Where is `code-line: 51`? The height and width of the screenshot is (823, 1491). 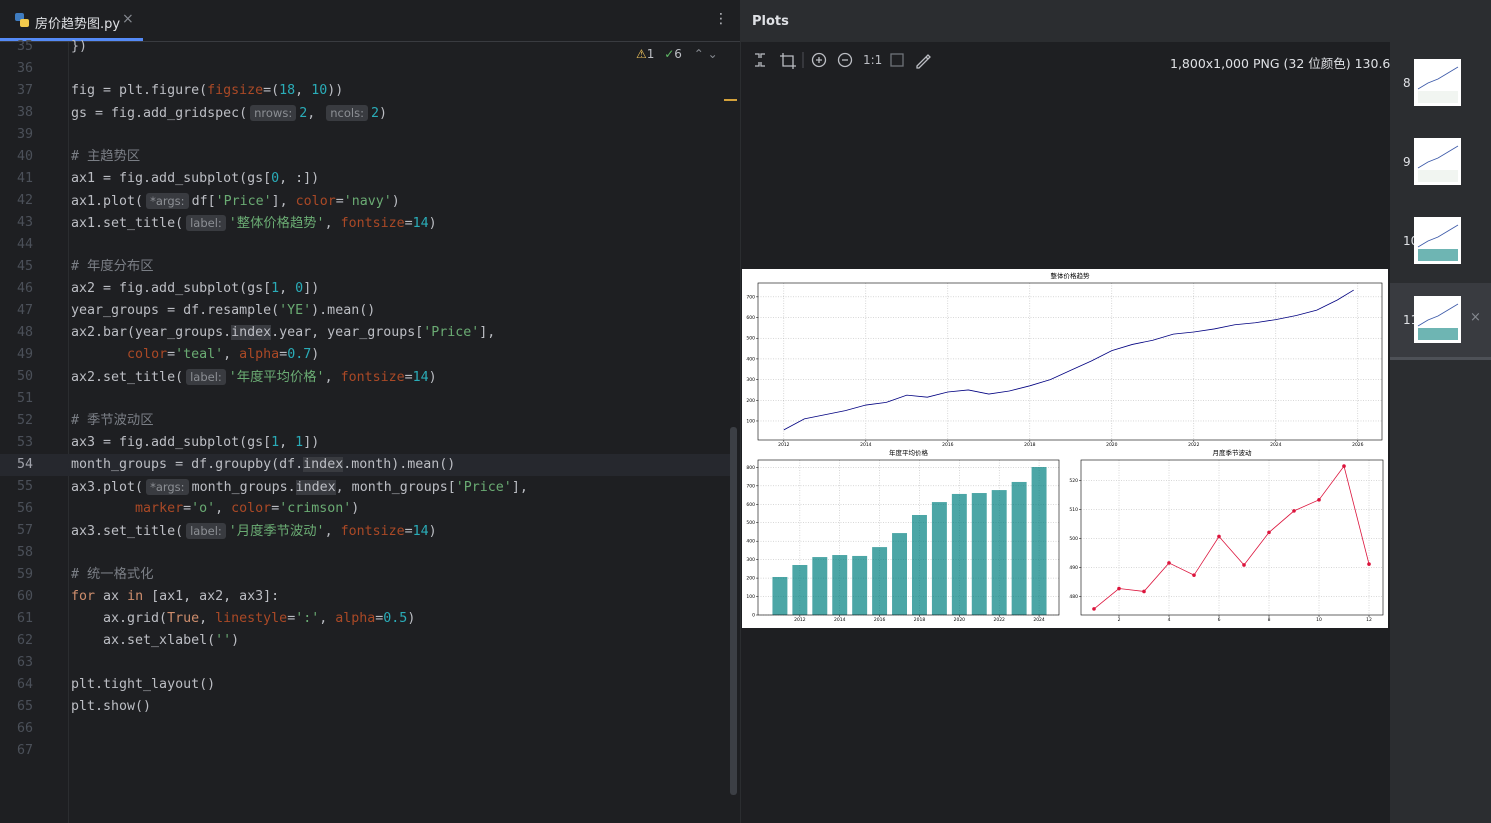
code-line: 51 is located at coordinates (365, 399).